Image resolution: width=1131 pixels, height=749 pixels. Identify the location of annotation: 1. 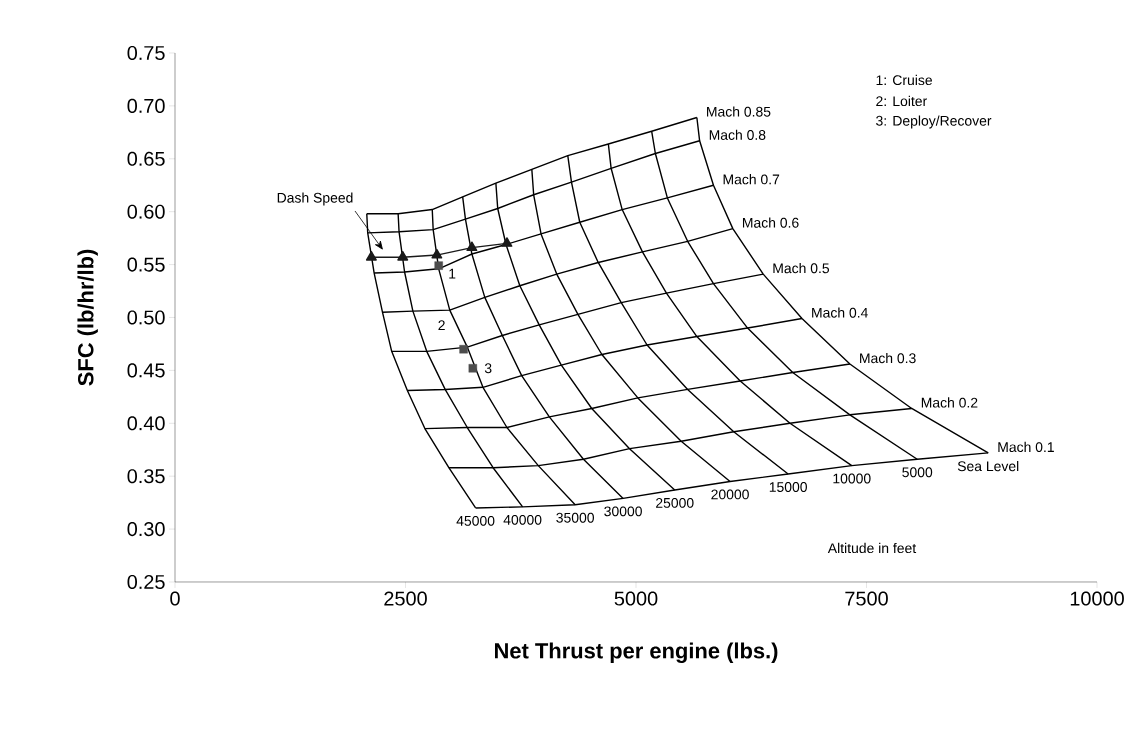
(452, 273).